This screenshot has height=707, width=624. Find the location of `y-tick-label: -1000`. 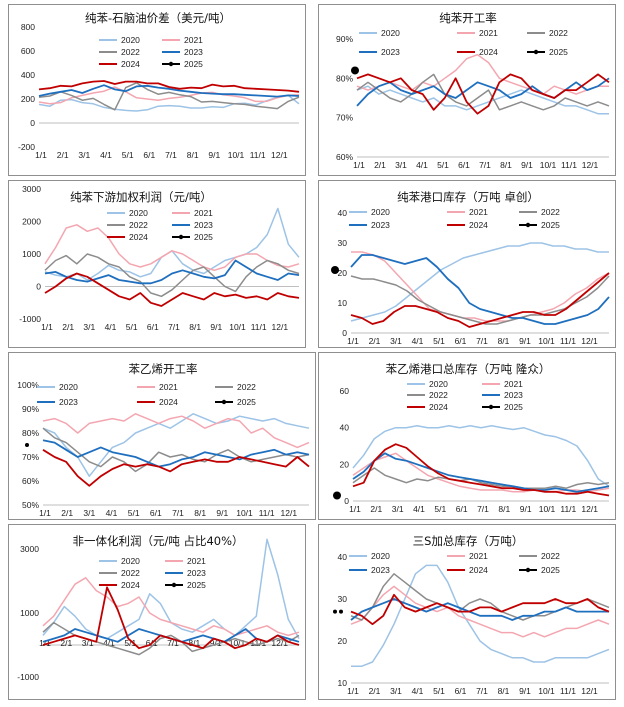

y-tick-label: -1000 is located at coordinates (30, 319).